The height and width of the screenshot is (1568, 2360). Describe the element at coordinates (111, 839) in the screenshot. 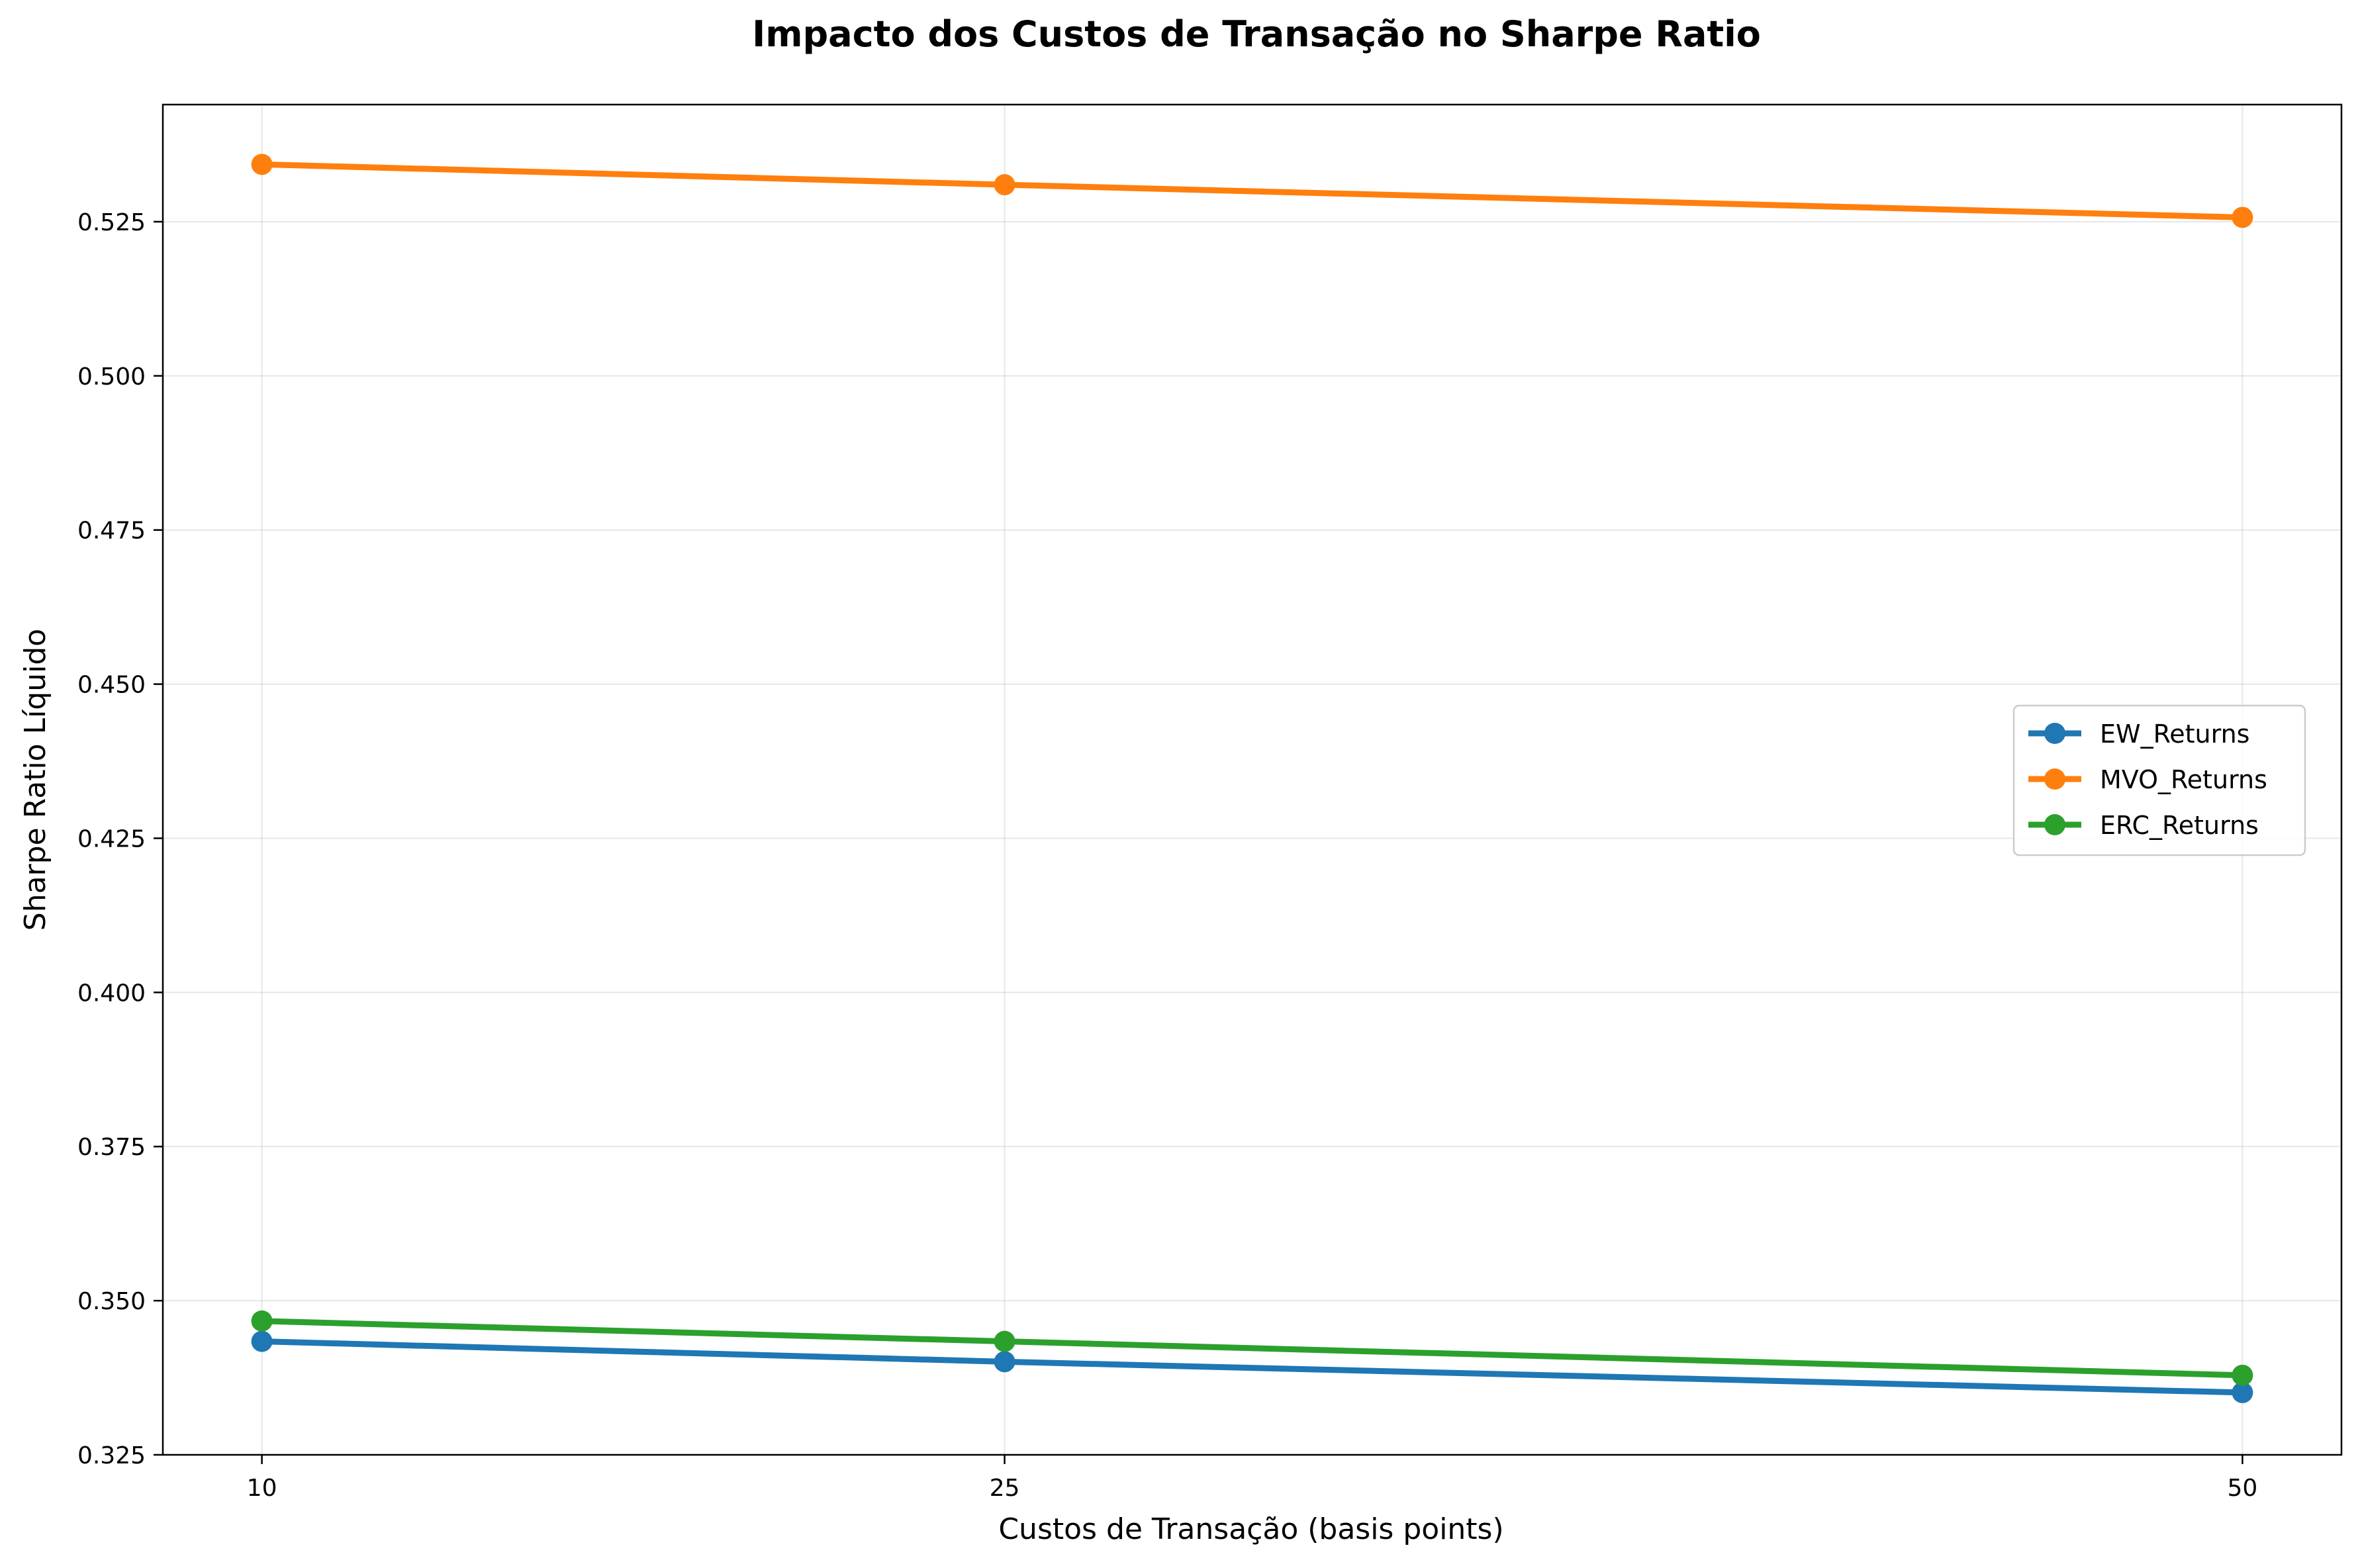

I see `y-tick-label: 0.425` at that location.